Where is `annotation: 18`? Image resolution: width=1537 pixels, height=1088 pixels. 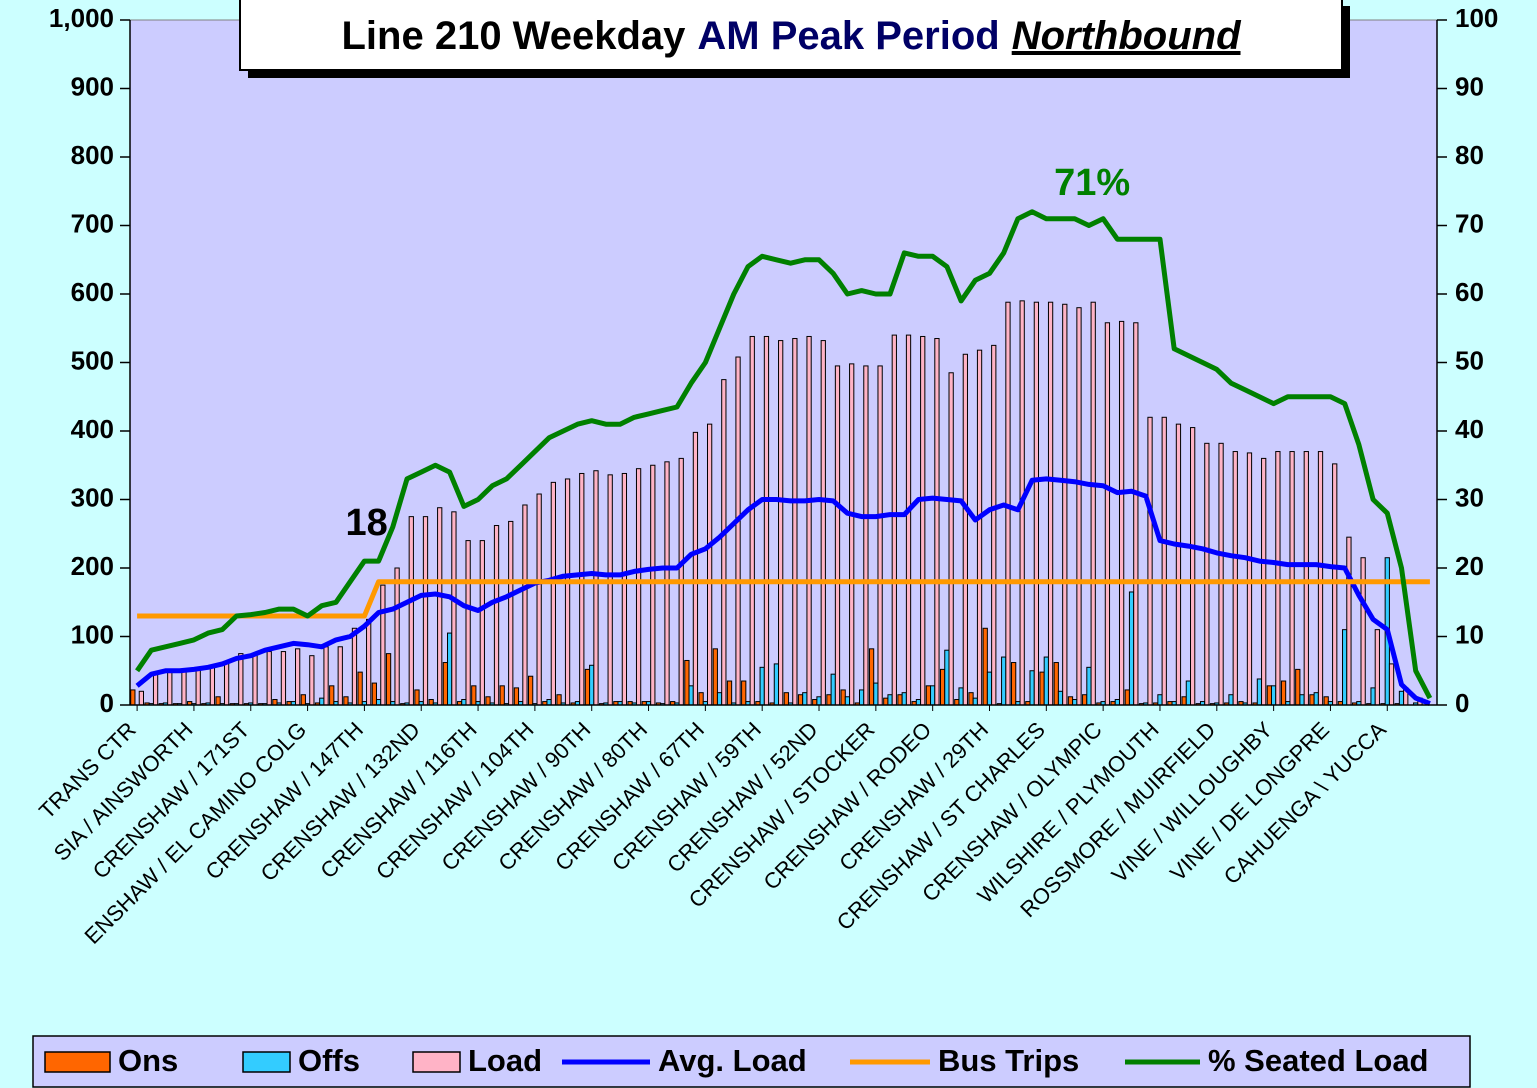 annotation: 18 is located at coordinates (366, 523).